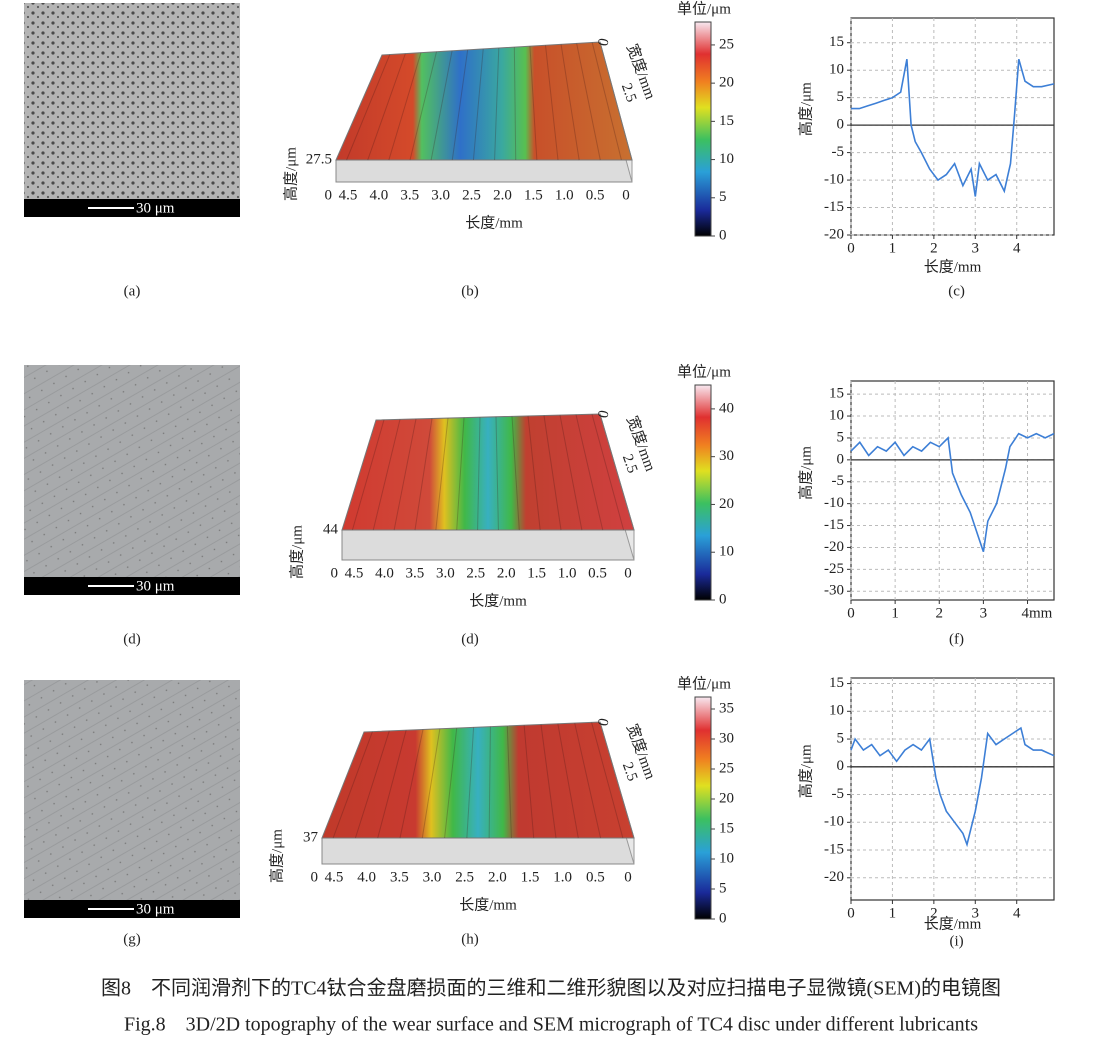  What do you see at coordinates (953, 923) in the screenshot?
I see `x-axis-label: 长度/mm` at bounding box center [953, 923].